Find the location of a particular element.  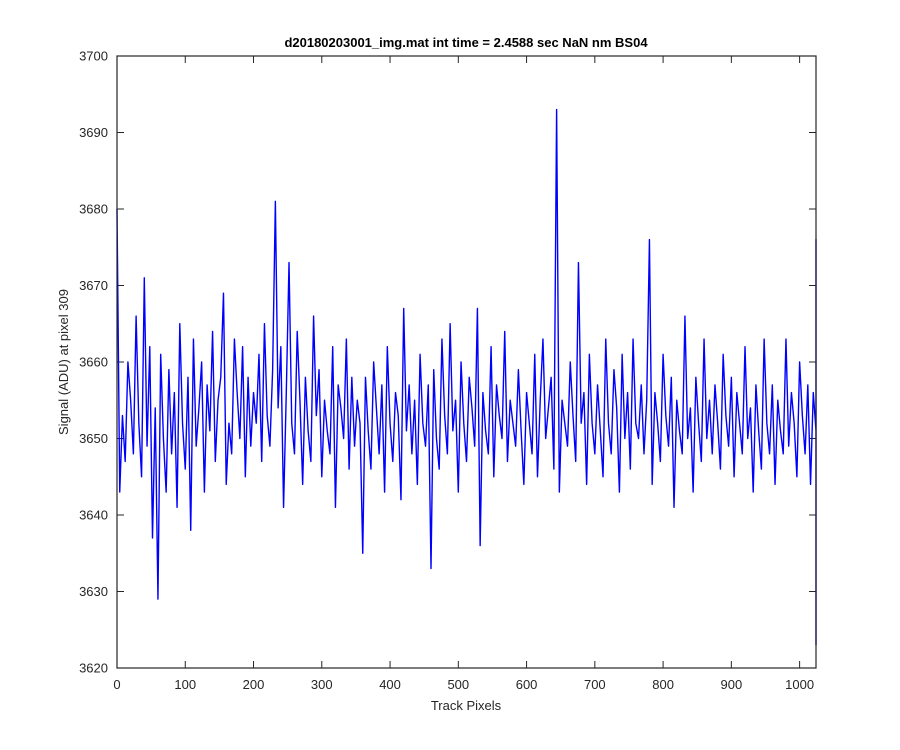

y-tick-label: 3650 is located at coordinates (93, 438).